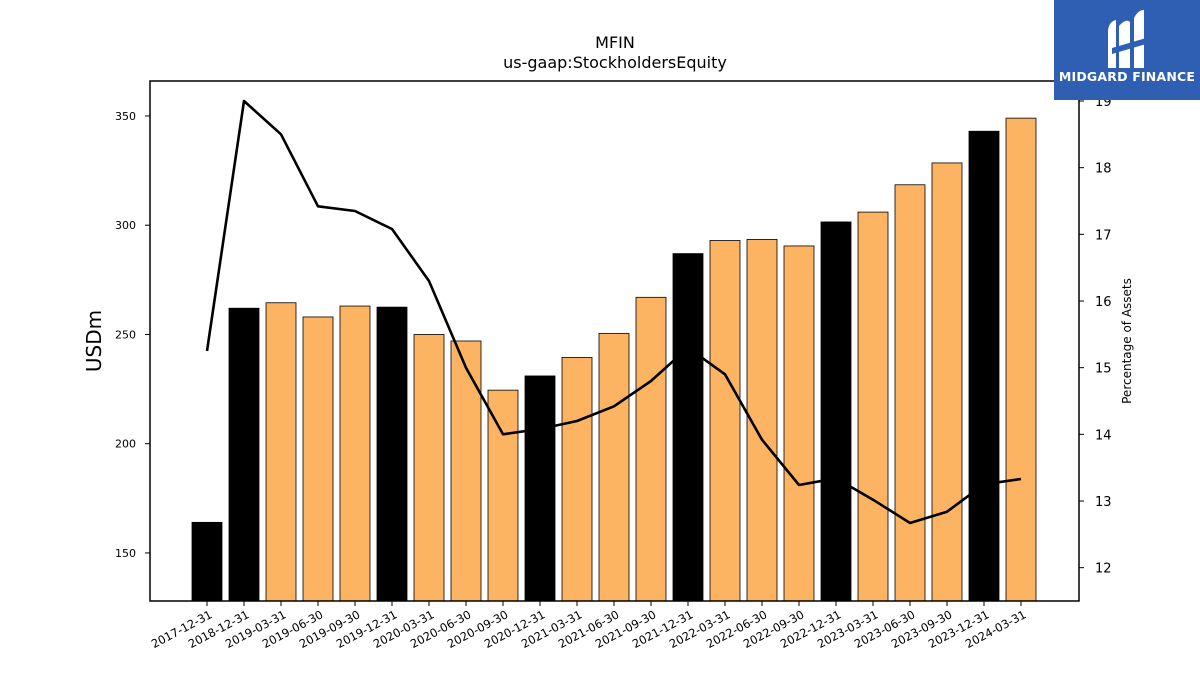  I want to click on y2-tick-label-14: 14, so click(1103, 435).